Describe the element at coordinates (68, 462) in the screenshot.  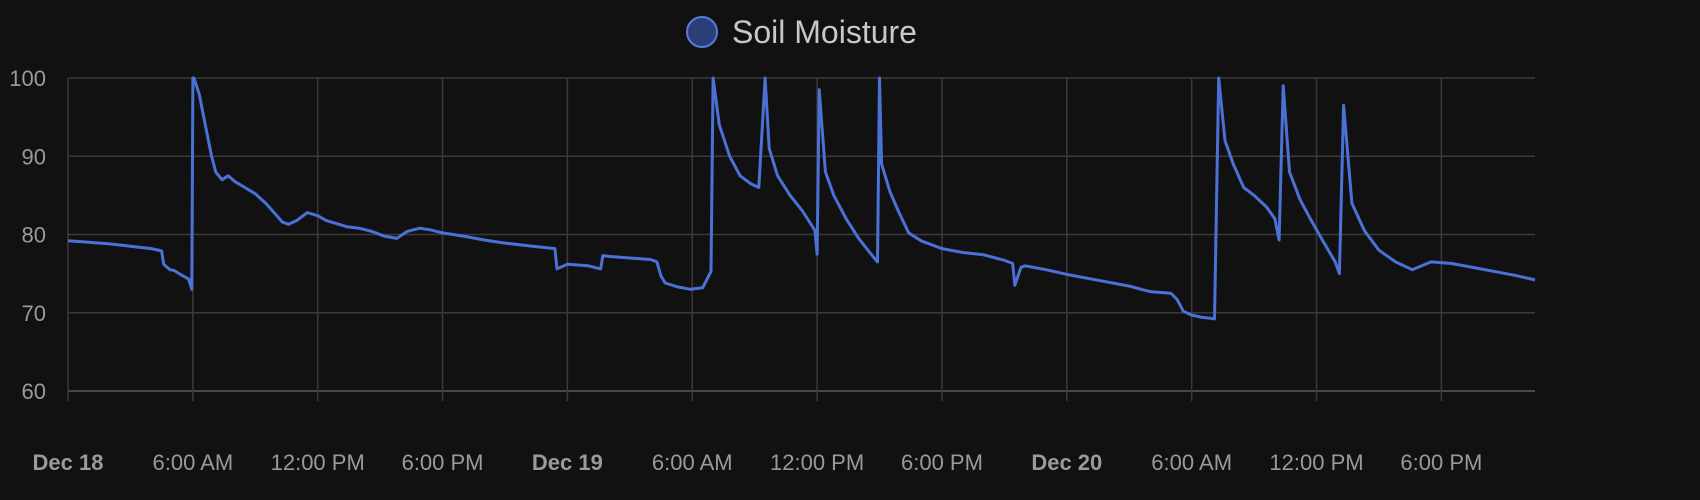
I see `x-tick-label: Dec 18` at that location.